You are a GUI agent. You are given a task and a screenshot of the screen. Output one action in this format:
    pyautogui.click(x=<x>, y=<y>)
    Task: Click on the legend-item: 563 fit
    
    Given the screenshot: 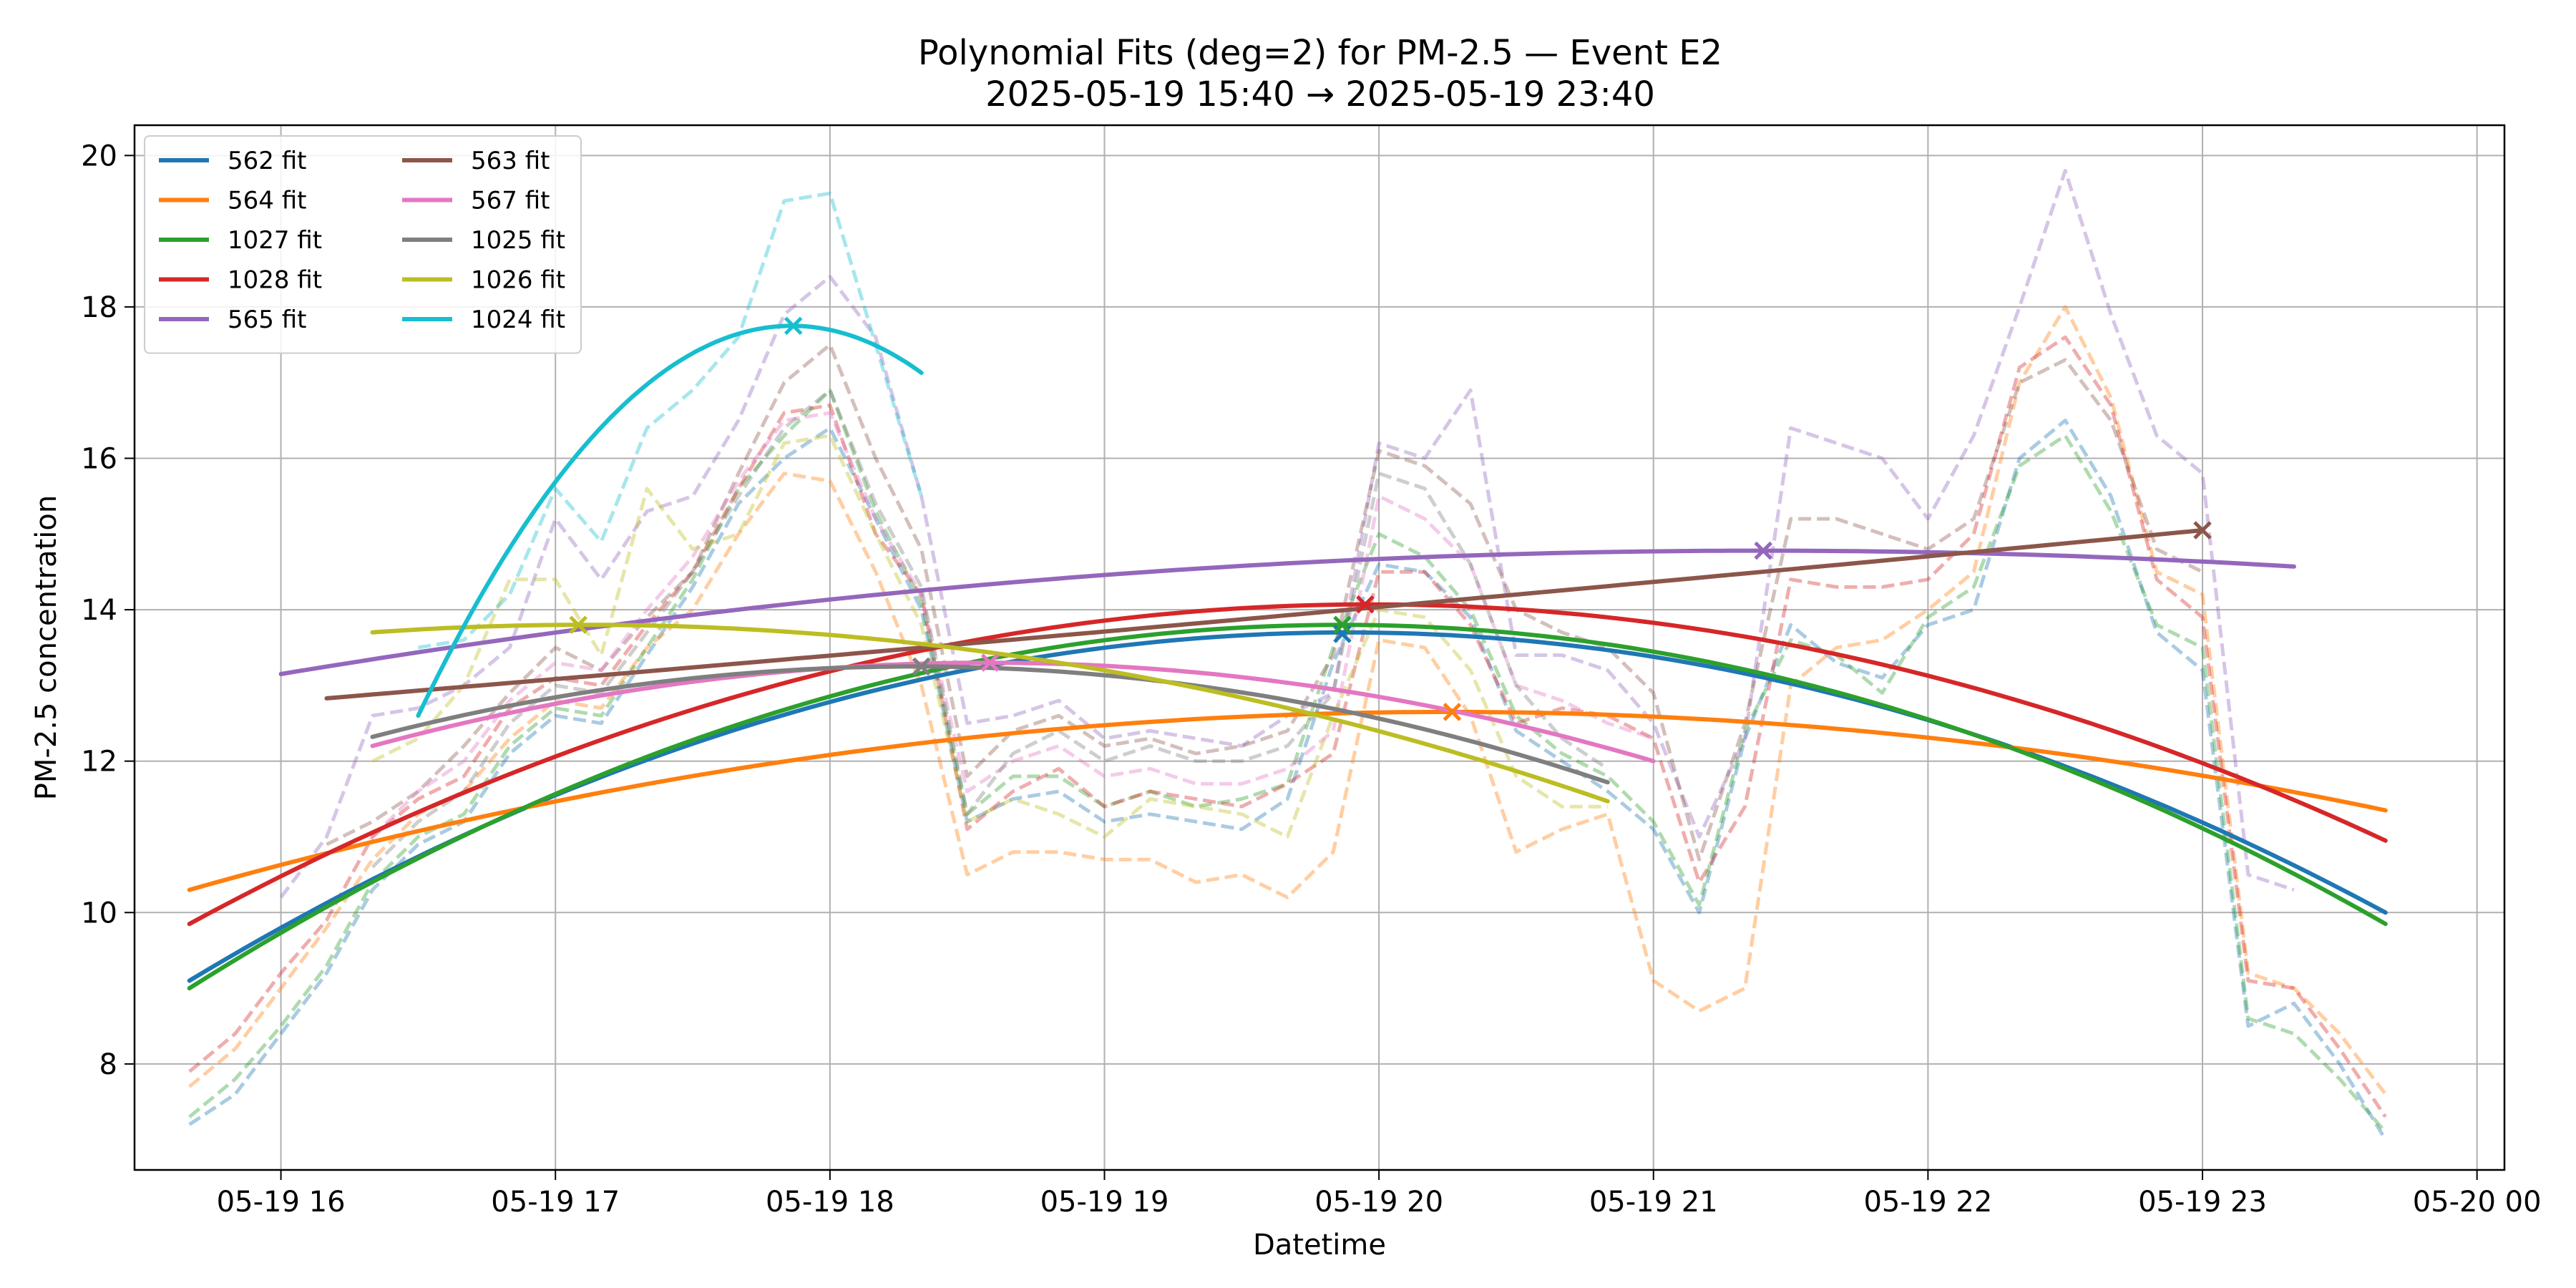 What is the action you would take?
    pyautogui.click(x=476, y=161)
    